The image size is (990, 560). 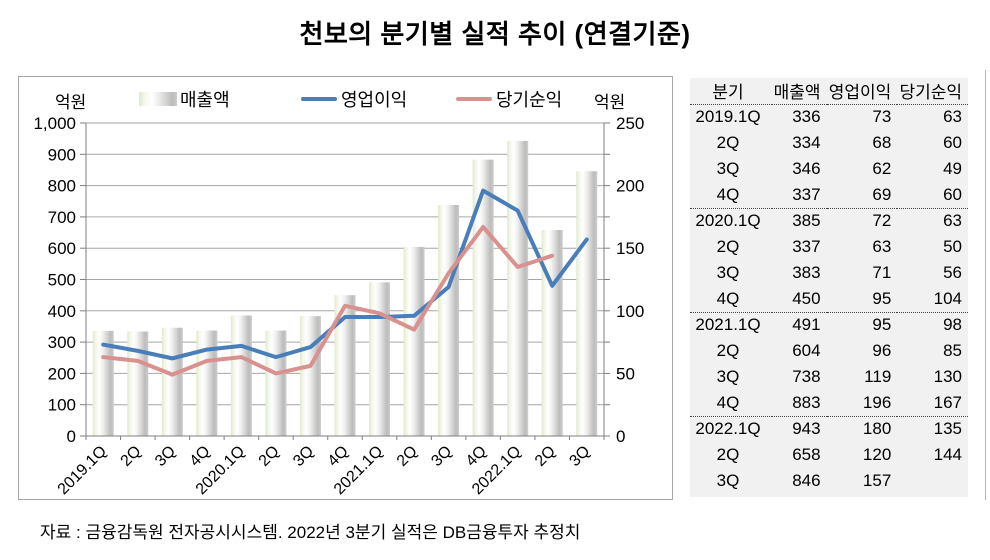 I want to click on table-row: 2Q 658 120 144, so click(x=829, y=455).